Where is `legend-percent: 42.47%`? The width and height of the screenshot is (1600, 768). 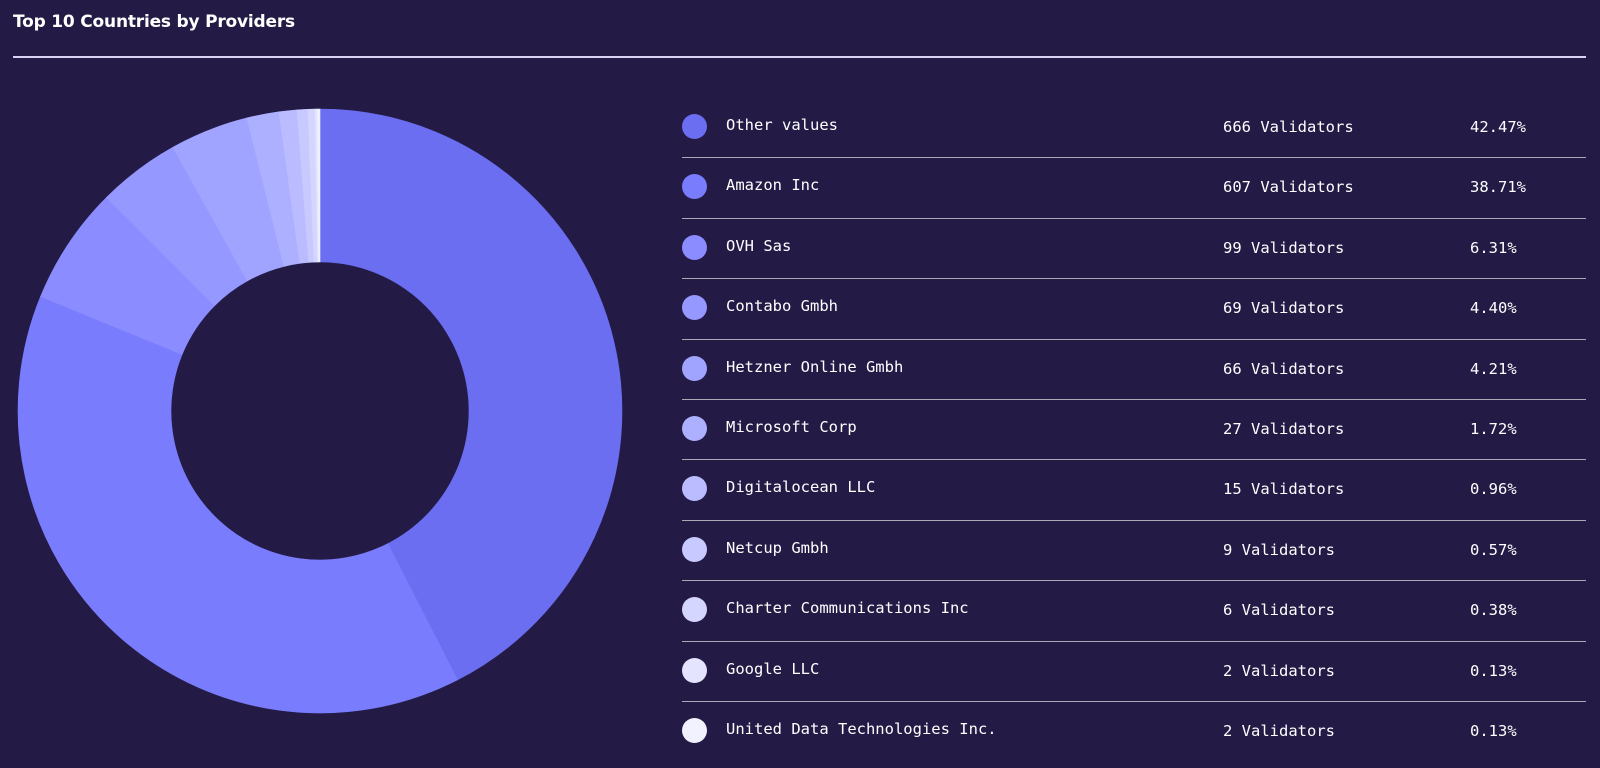
legend-percent: 42.47% is located at coordinates (1498, 127).